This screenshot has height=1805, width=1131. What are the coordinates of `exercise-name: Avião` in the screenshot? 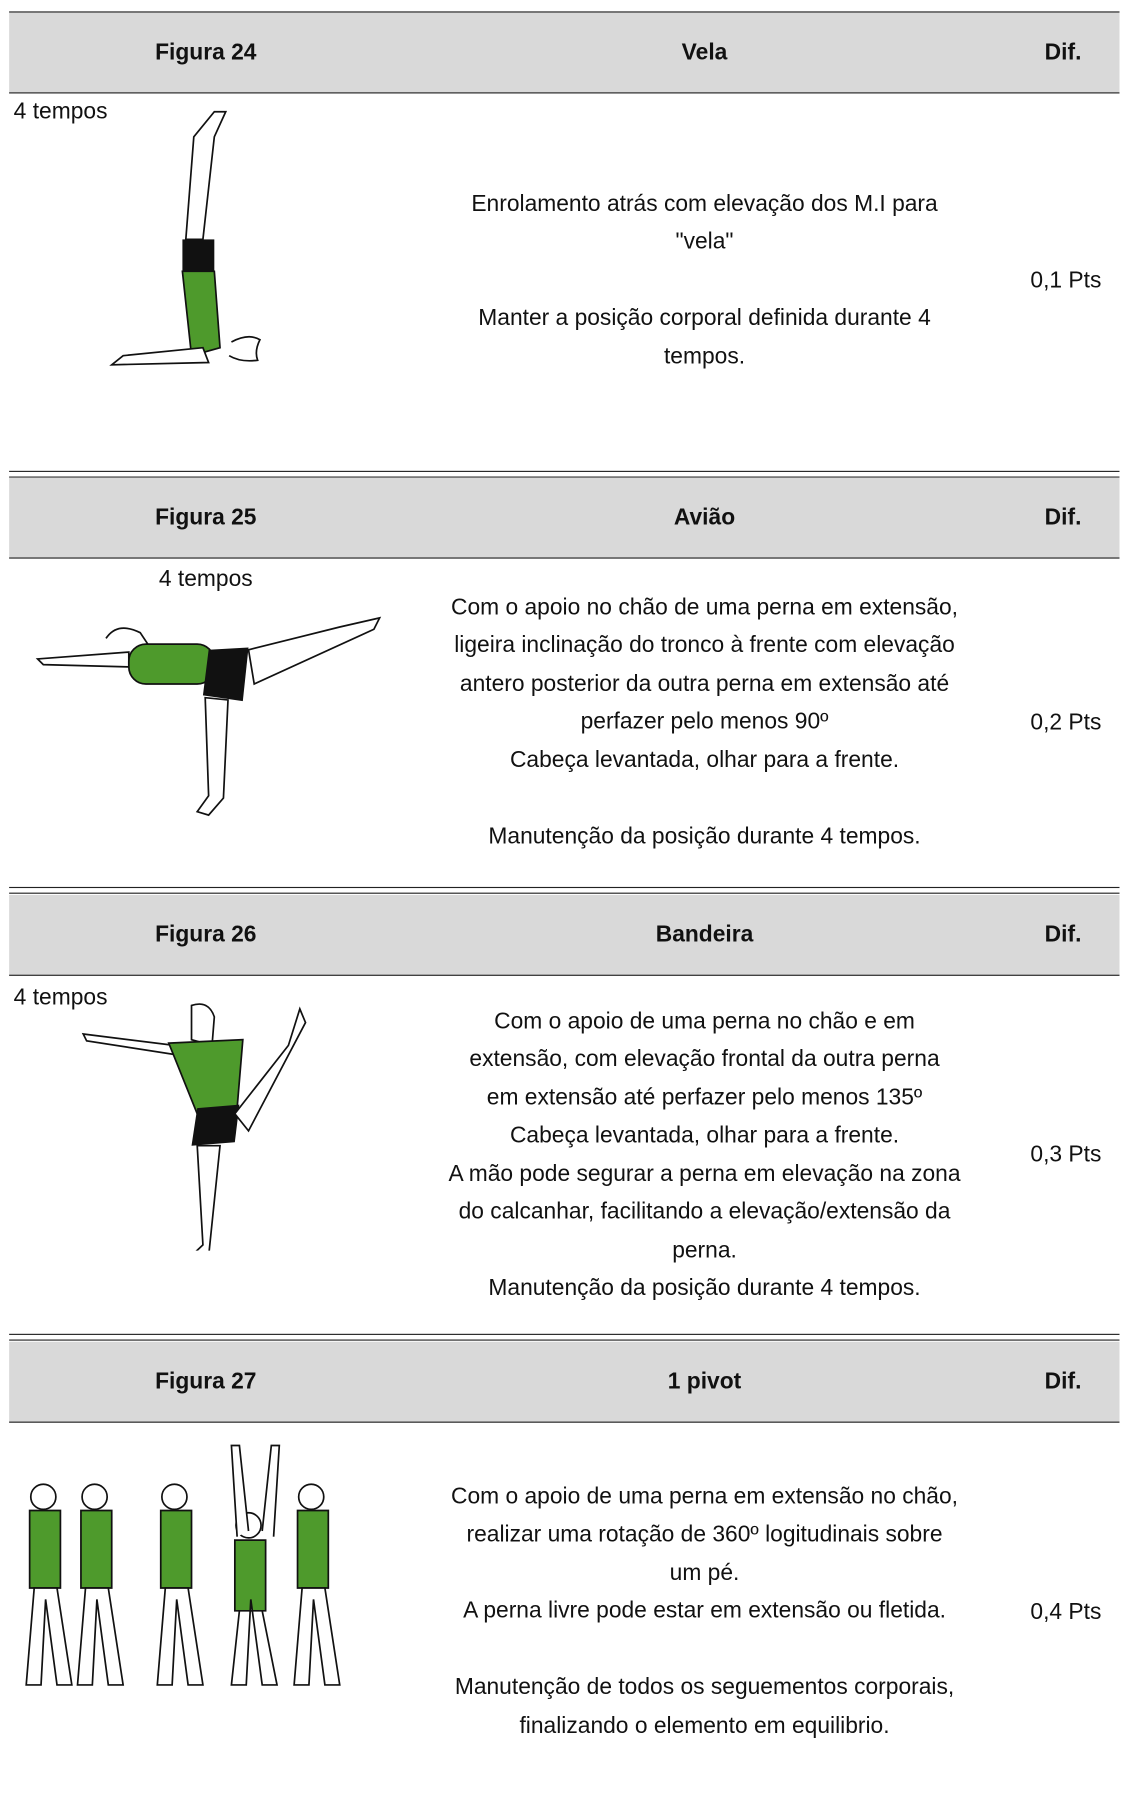 It's located at (704, 518).